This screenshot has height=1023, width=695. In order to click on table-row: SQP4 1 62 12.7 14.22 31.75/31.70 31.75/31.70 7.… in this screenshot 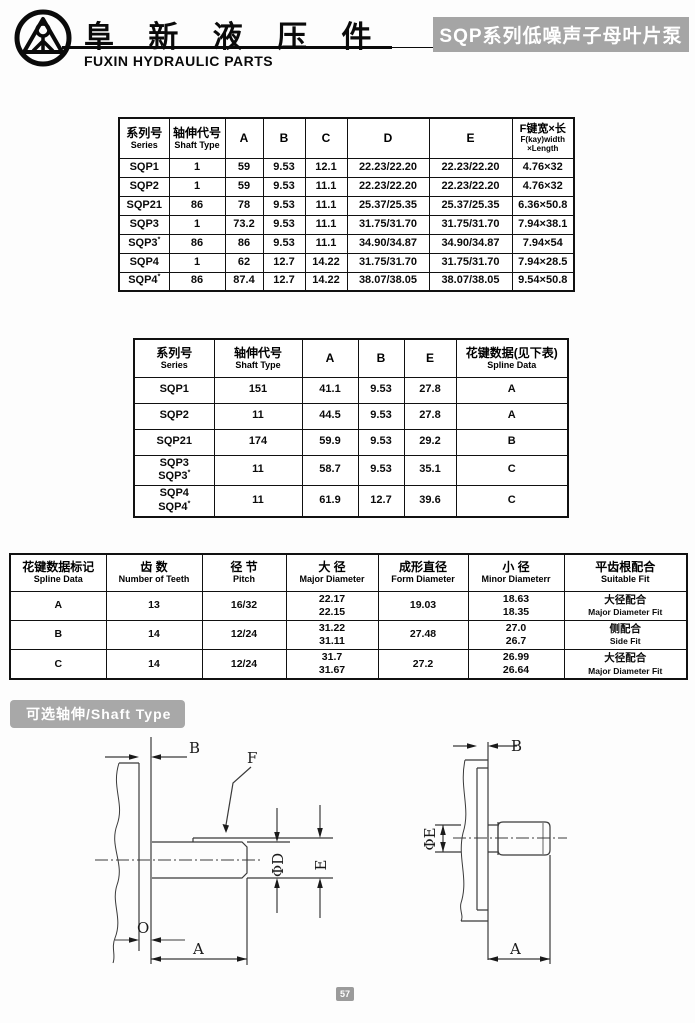, I will do `click(346, 262)`.